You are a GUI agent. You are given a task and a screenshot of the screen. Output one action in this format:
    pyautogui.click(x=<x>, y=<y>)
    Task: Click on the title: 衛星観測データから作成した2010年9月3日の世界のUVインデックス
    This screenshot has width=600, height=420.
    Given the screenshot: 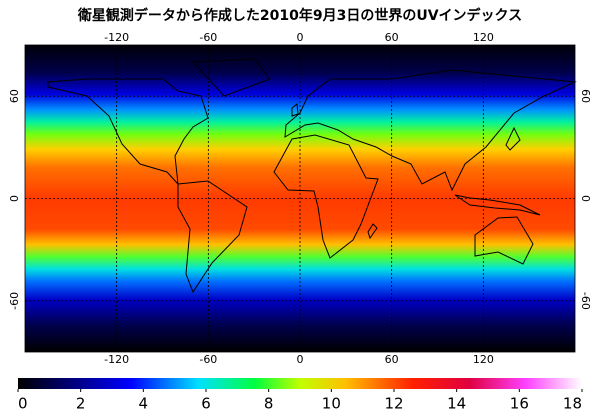 What is the action you would take?
    pyautogui.click(x=299, y=15)
    